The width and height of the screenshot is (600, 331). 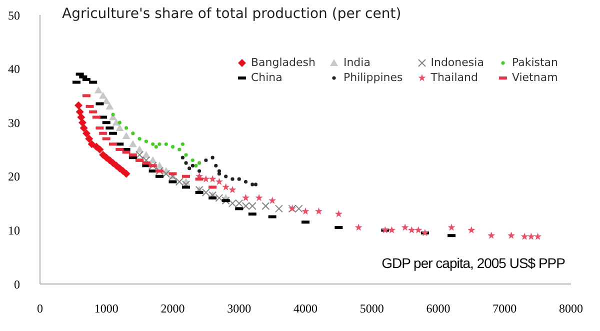 What do you see at coordinates (457, 62) in the screenshot?
I see `legend-label: Indonesia` at bounding box center [457, 62].